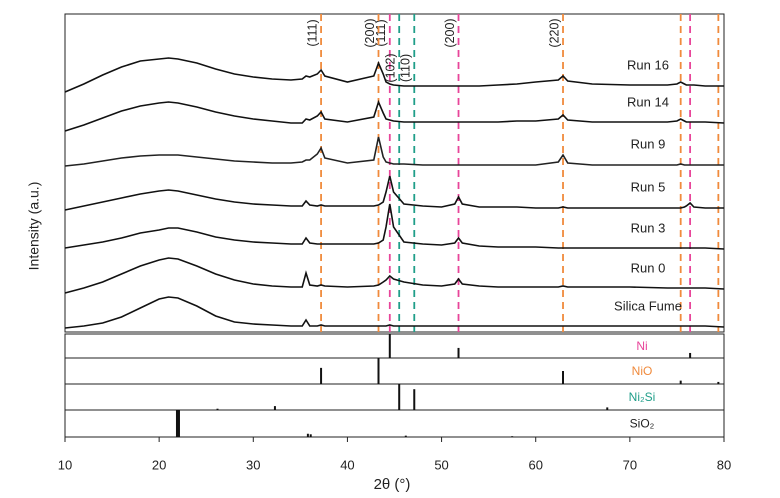 The image size is (780, 498). I want to click on x-tick-label: 50, so click(441, 464).